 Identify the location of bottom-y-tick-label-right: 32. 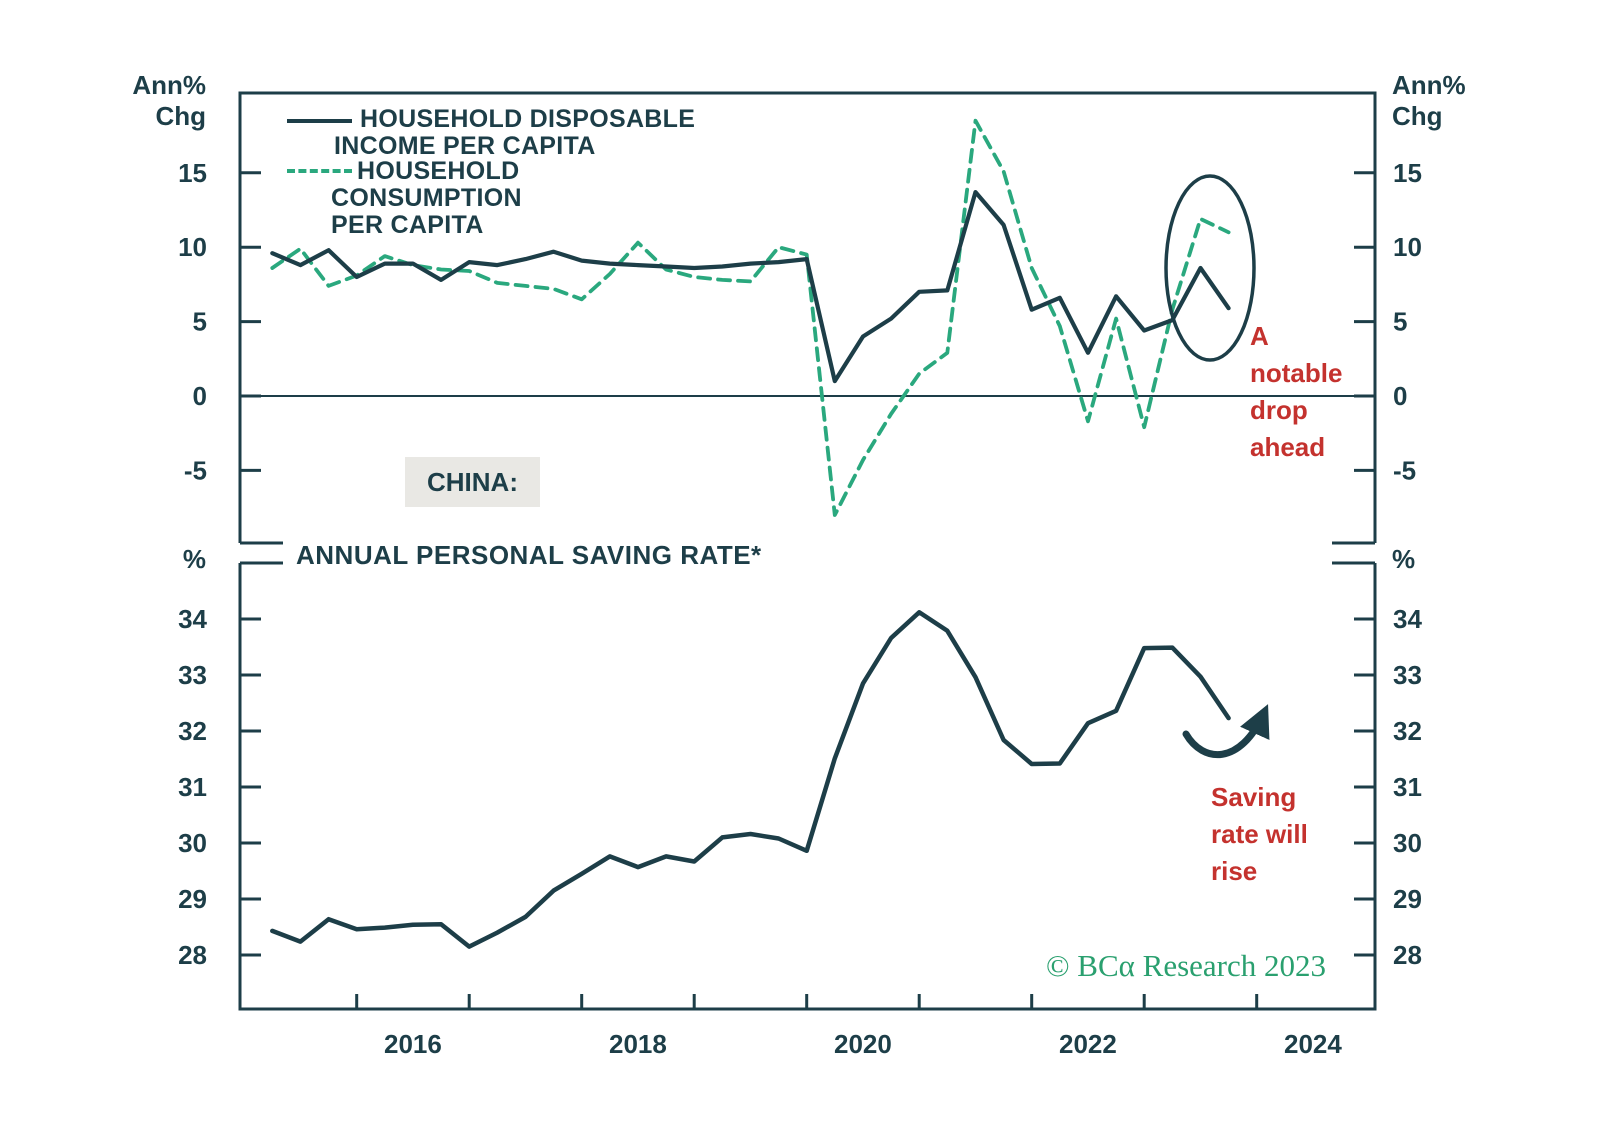
(1407, 731).